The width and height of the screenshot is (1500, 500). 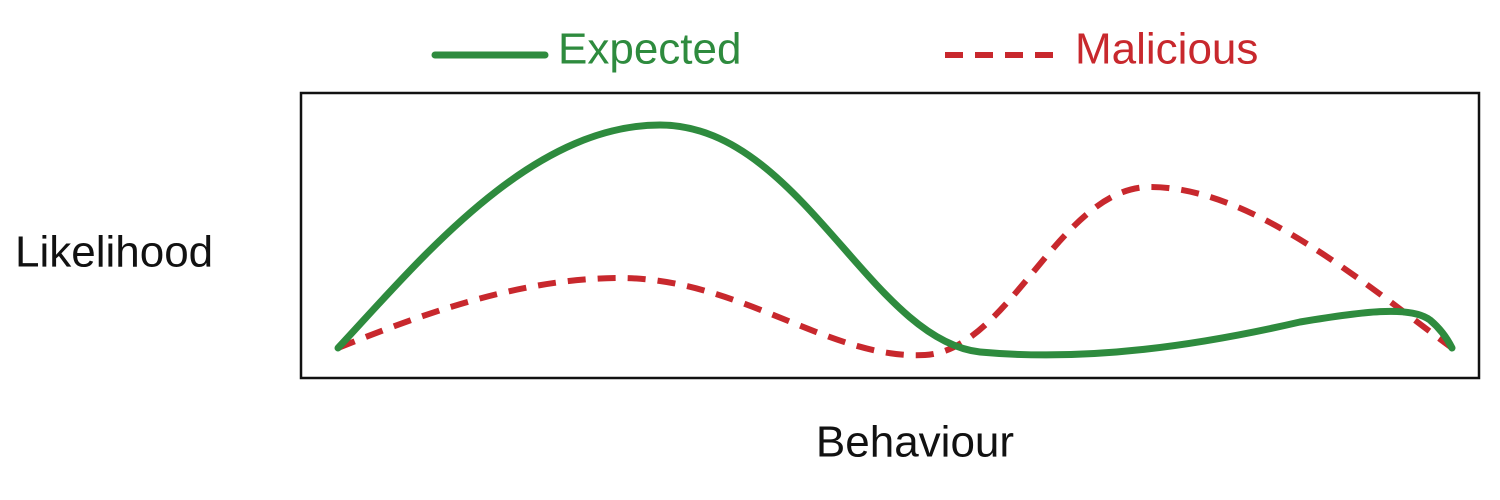 I want to click on legend-label: Expected, so click(x=649, y=49).